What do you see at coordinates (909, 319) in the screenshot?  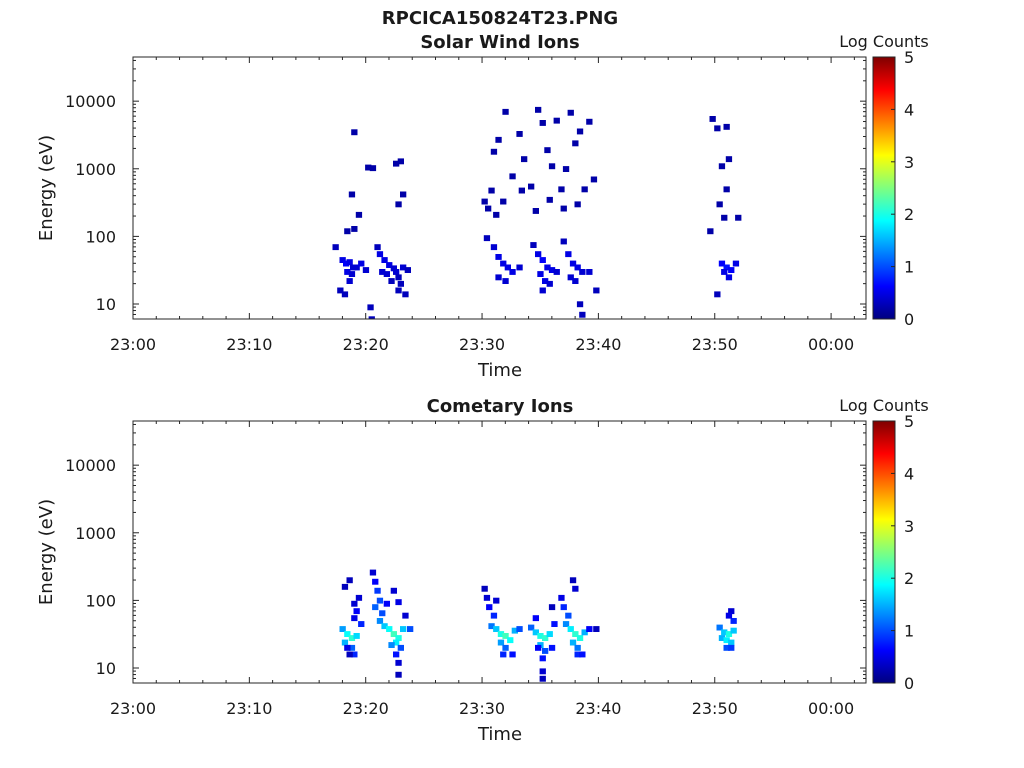 I see `colorbar-tick-label: 0` at bounding box center [909, 319].